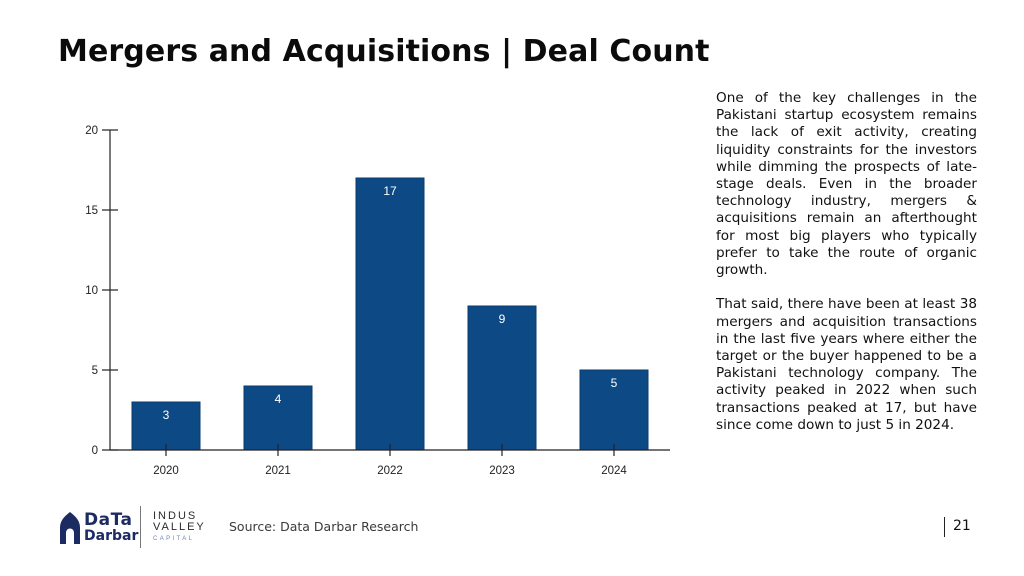 This screenshot has width=1024, height=576. What do you see at coordinates (166, 415) in the screenshot?
I see `bar-value-label: 3` at bounding box center [166, 415].